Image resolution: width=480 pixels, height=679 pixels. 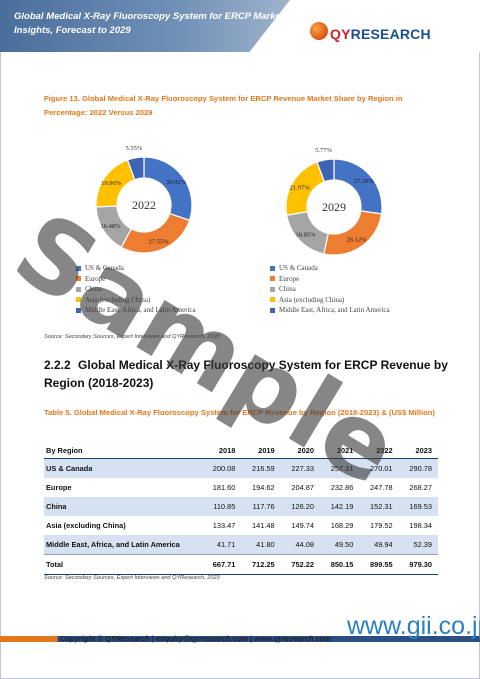 What do you see at coordinates (123, 506) in the screenshot?
I see `row-label: China` at bounding box center [123, 506].